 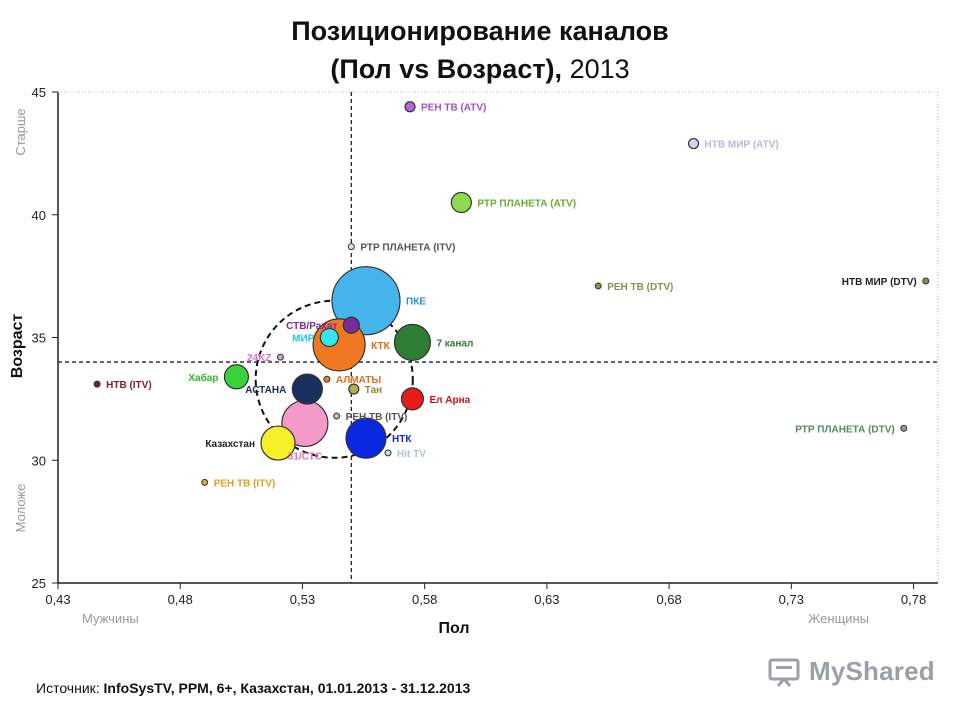 I want to click on point-label: НТК, so click(x=402, y=439).